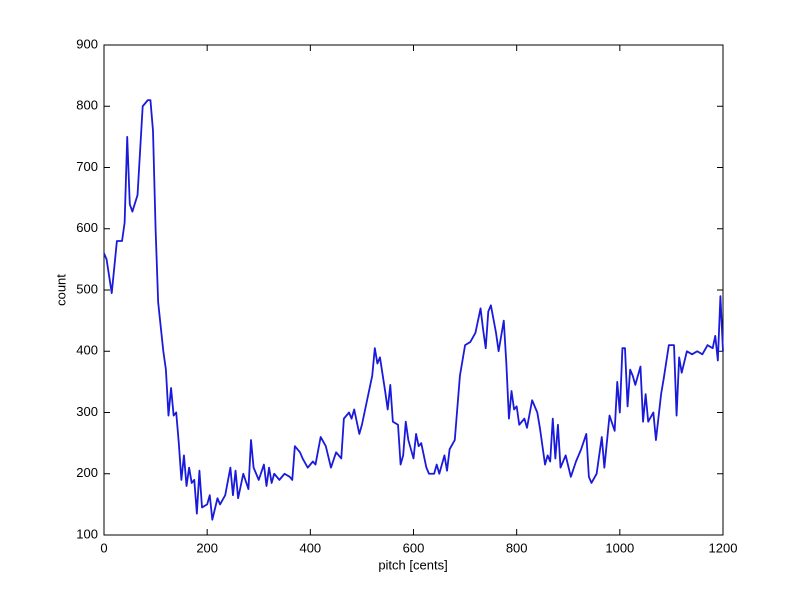 The image size is (800, 605). Describe the element at coordinates (310, 547) in the screenshot. I see `x-tick-label: 400` at that location.